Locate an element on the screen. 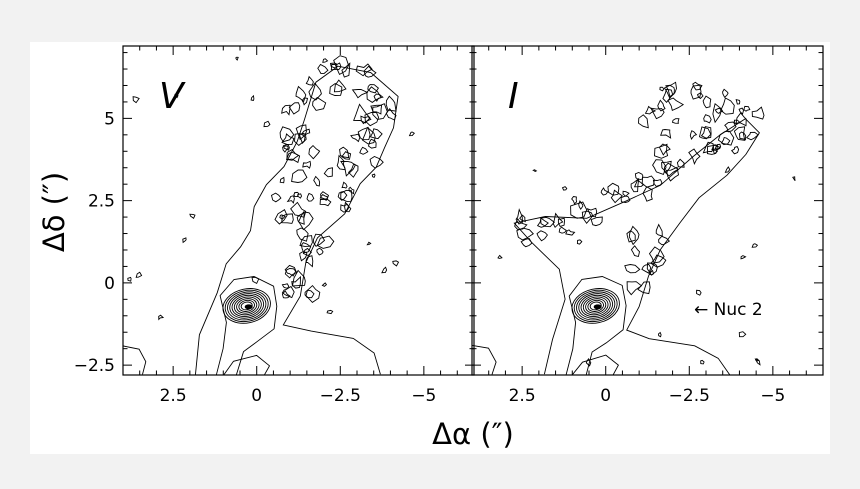 Image resolution: width=860 pixels, height=489 pixels. nuc2-annotation: ← Nuc 2 is located at coordinates (728, 310).